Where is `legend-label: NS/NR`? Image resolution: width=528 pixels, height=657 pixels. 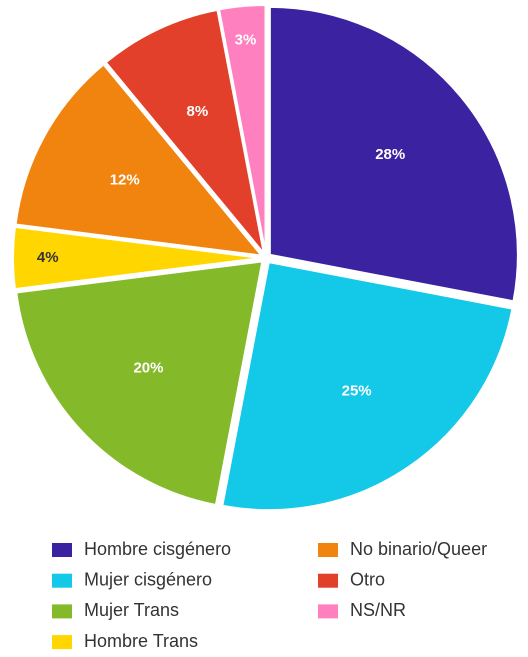 legend-label: NS/NR is located at coordinates (378, 610).